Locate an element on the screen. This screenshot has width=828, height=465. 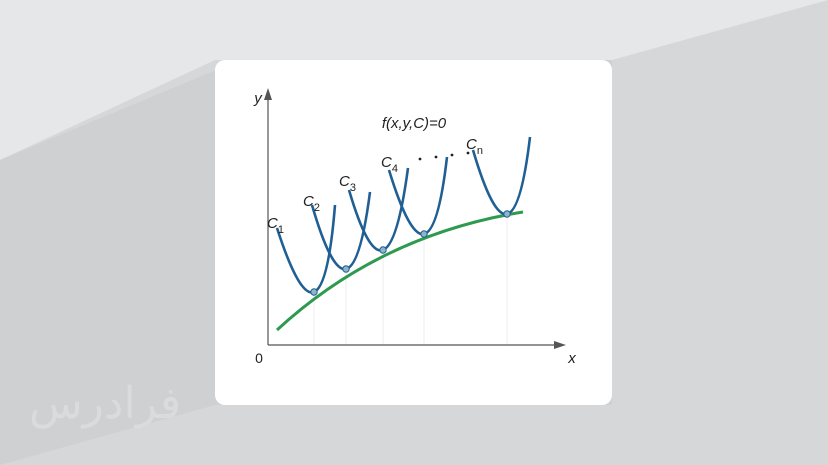
x-label: x is located at coordinates (571, 358).